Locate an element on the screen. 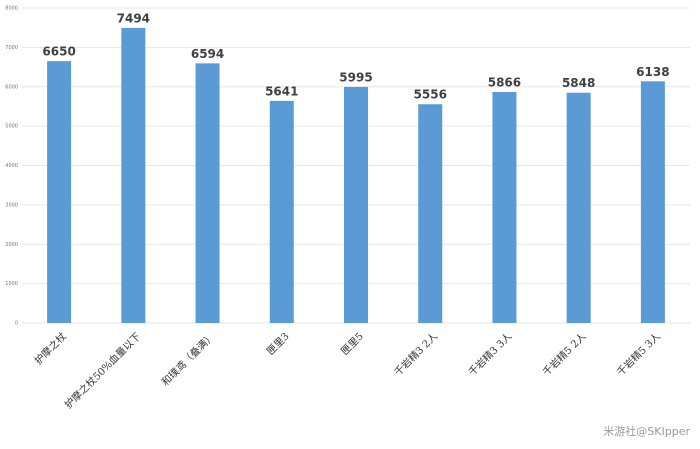  y-tick-label: 2000 is located at coordinates (11, 245).